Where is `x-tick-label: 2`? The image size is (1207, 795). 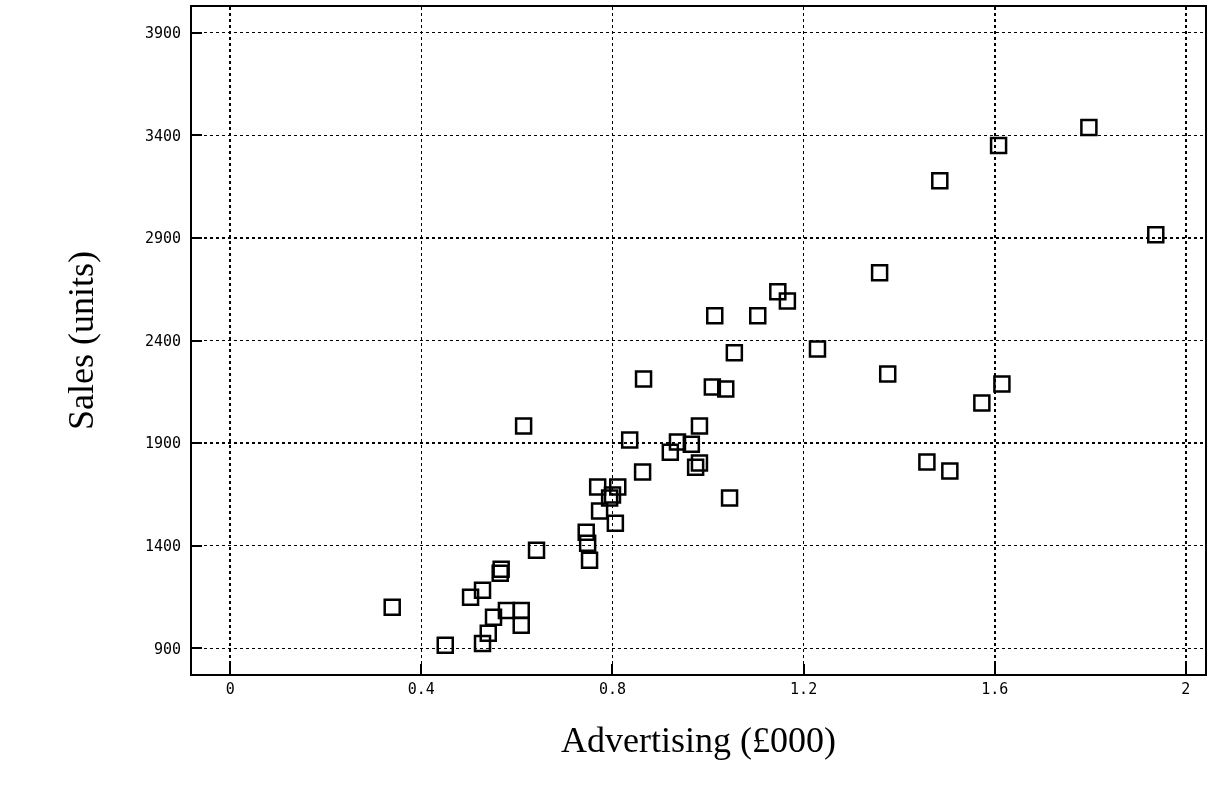 x-tick-label: 2 is located at coordinates (1186, 689).